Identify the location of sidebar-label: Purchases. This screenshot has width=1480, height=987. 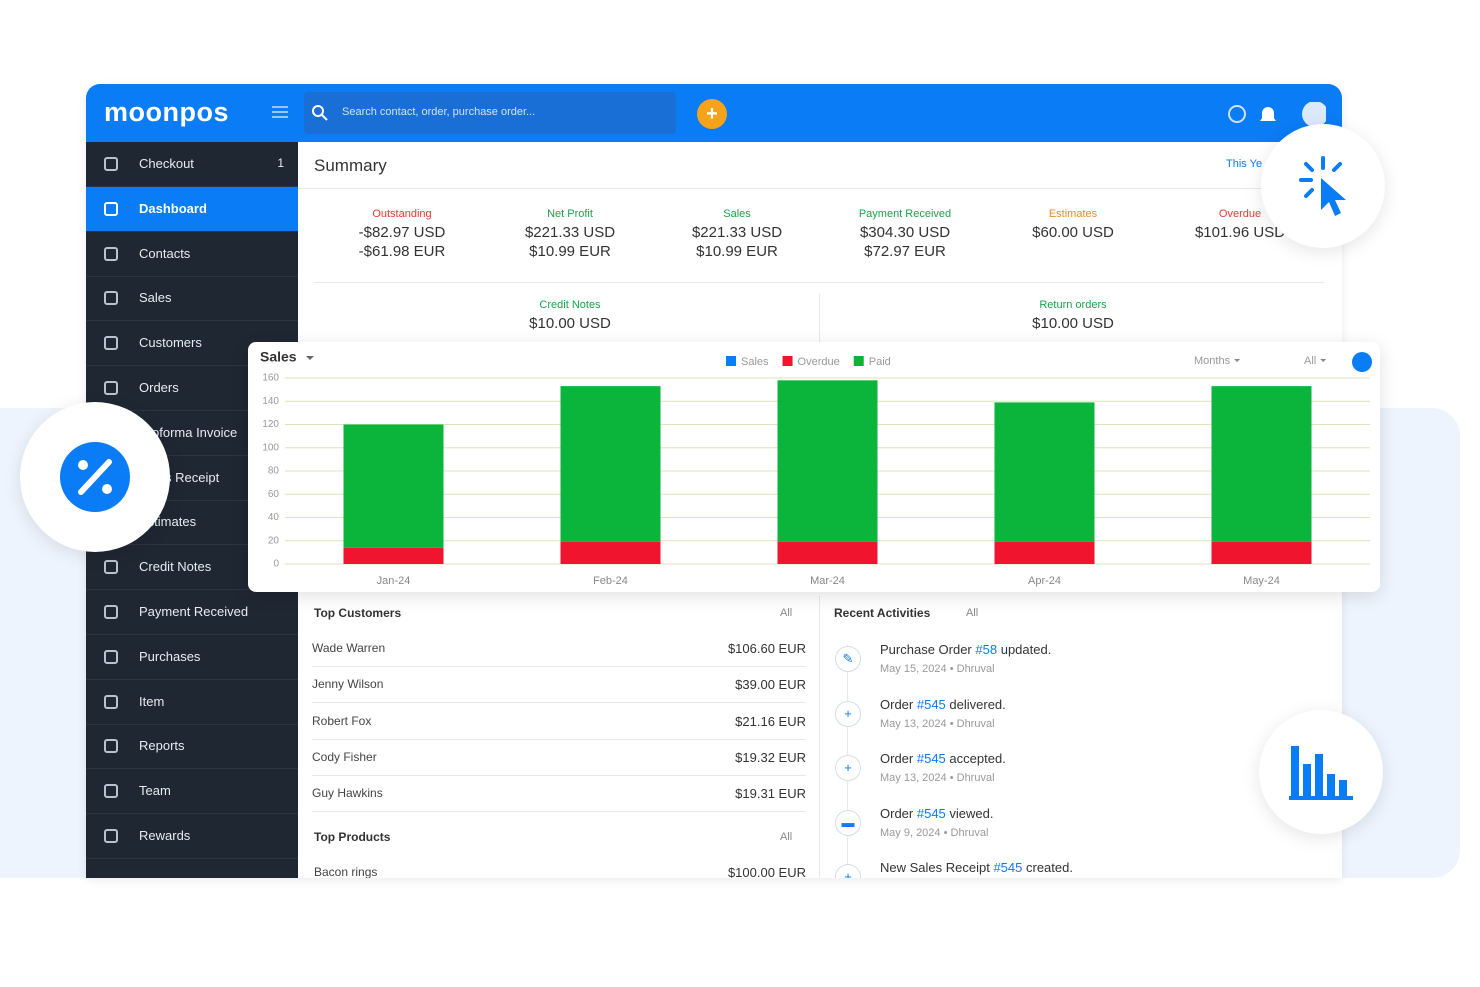
(170, 656).